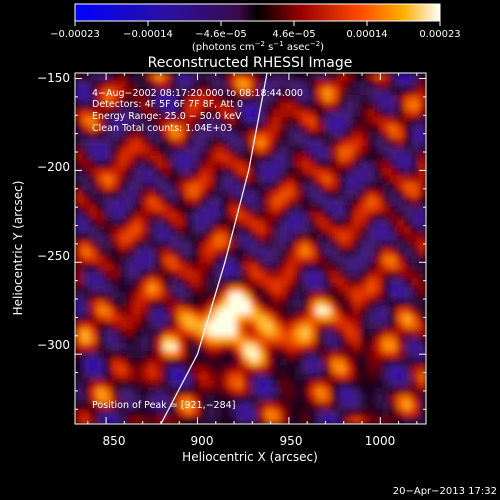  I want to click on svg-text: −0.00014, so click(148, 34).